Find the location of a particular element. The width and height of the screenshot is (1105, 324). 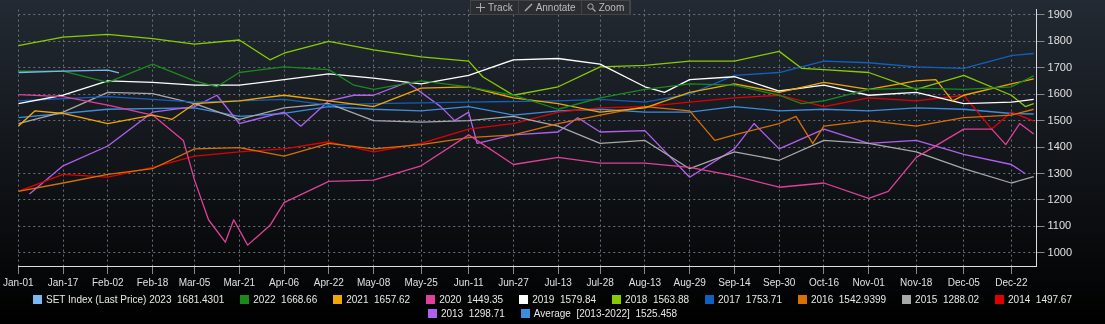

y-tick-label: 1800 is located at coordinates (1060, 40).